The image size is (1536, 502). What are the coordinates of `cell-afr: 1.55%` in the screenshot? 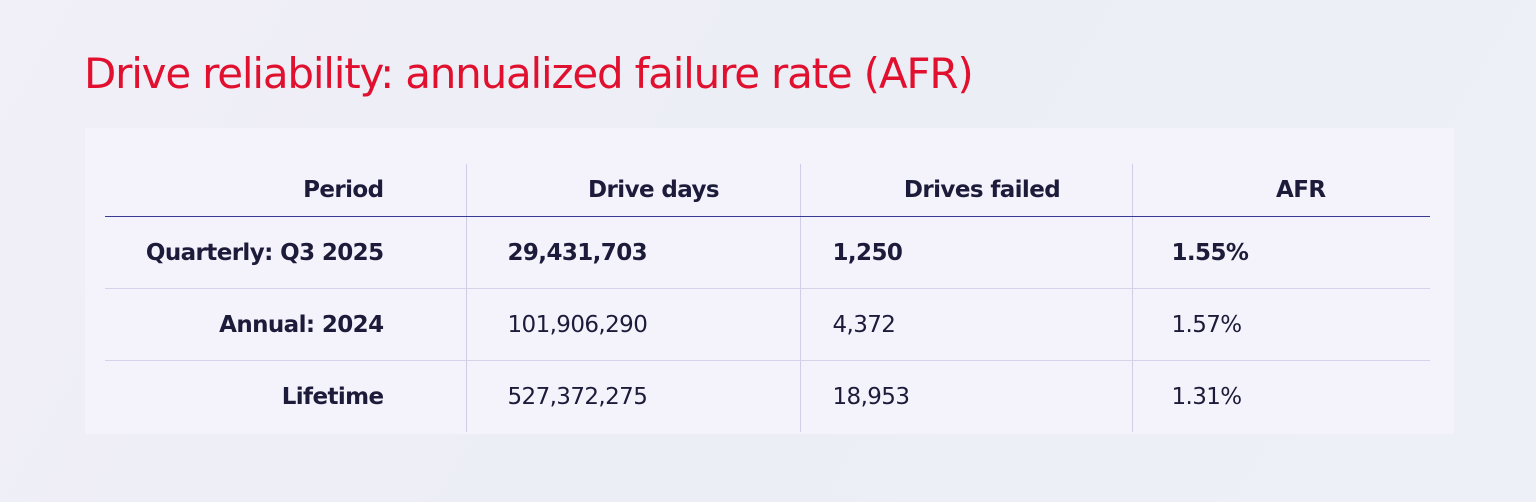 It's located at (1280, 252).